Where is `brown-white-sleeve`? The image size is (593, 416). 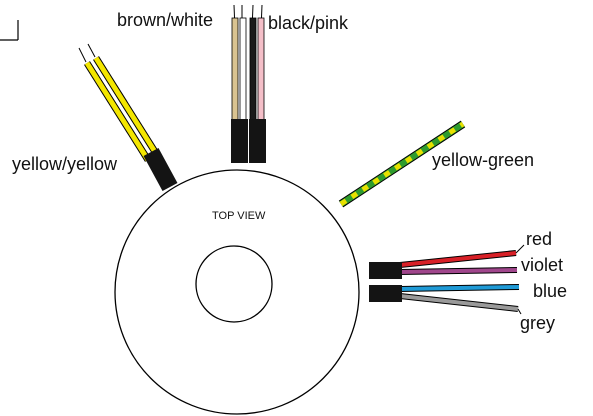
brown-white-sleeve is located at coordinates (239, 141).